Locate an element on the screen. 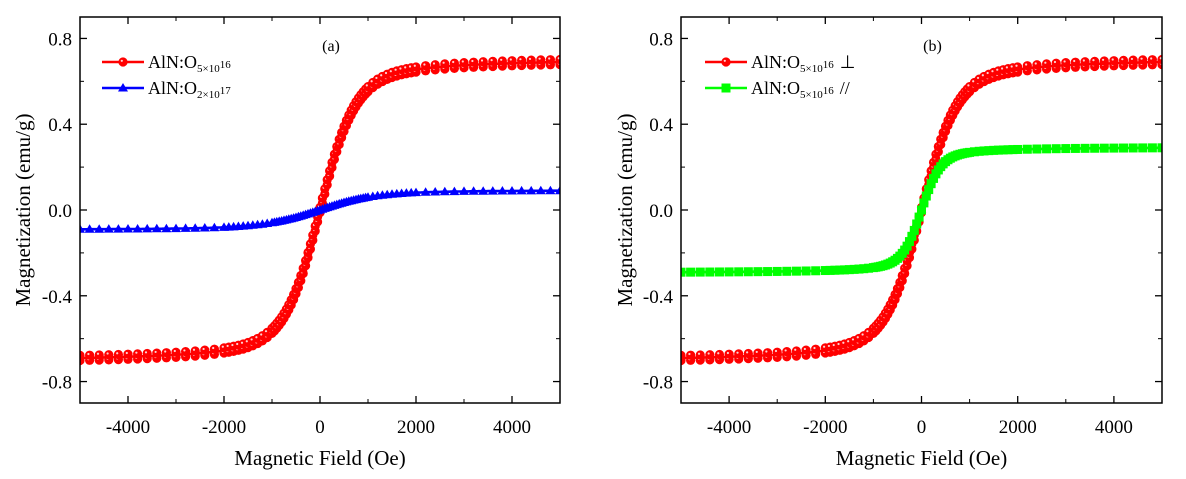 Image resolution: width=1186 pixels, height=479 pixels. legend-label: AlN:O5×1016 ⊥ is located at coordinates (803, 63).